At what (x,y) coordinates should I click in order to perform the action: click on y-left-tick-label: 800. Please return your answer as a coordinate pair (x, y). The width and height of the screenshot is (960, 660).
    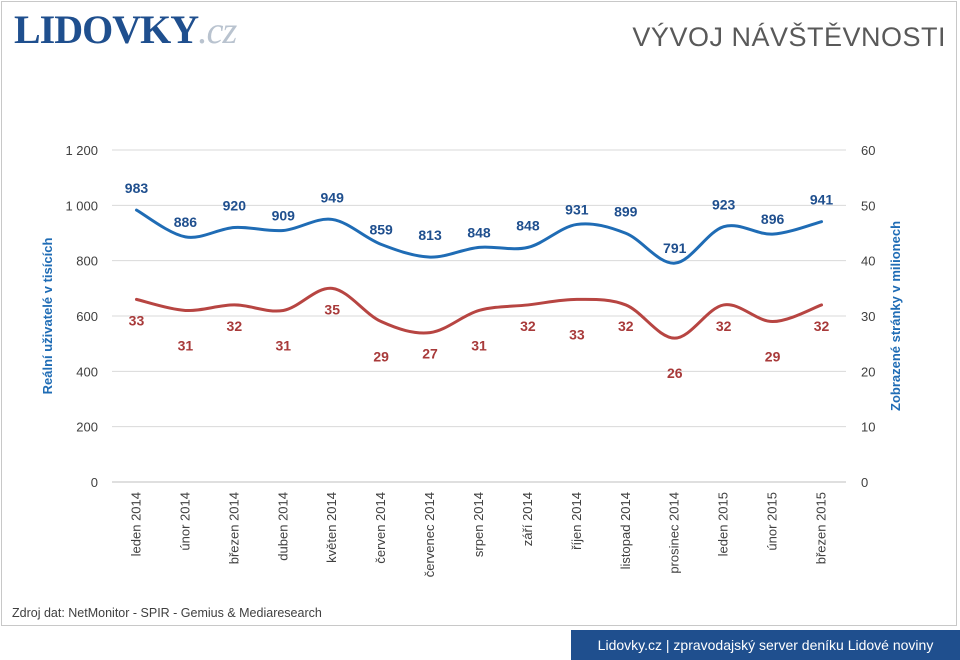
    Looking at the image, I should click on (87, 261).